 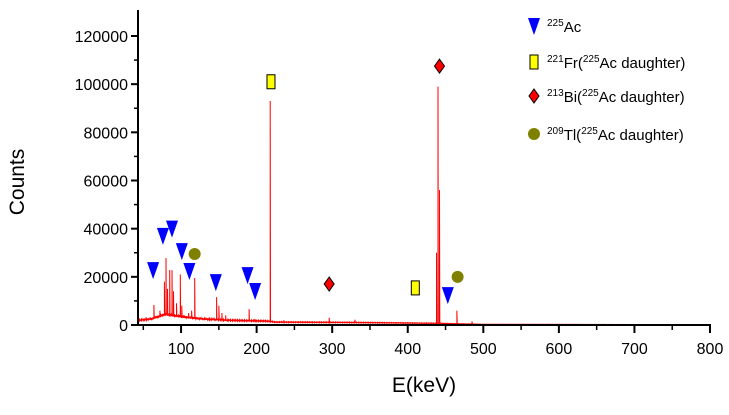 I want to click on x-tick-label: 100, so click(x=181, y=349).